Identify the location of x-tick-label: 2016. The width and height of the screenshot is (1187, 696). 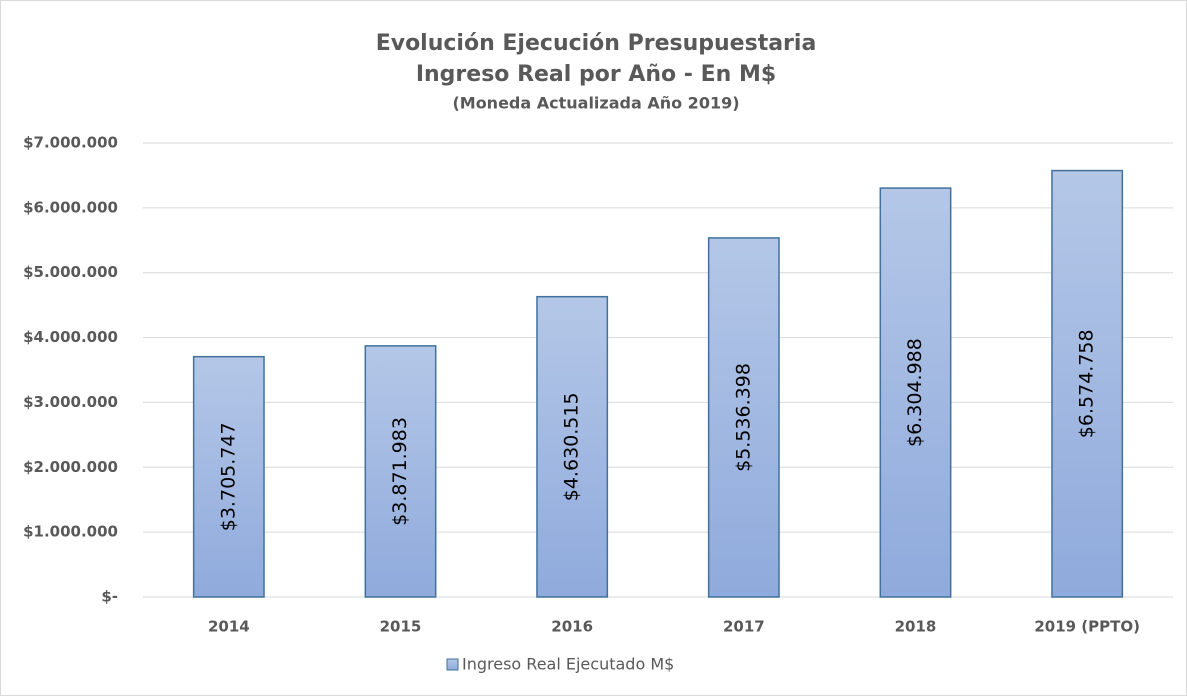
(572, 627).